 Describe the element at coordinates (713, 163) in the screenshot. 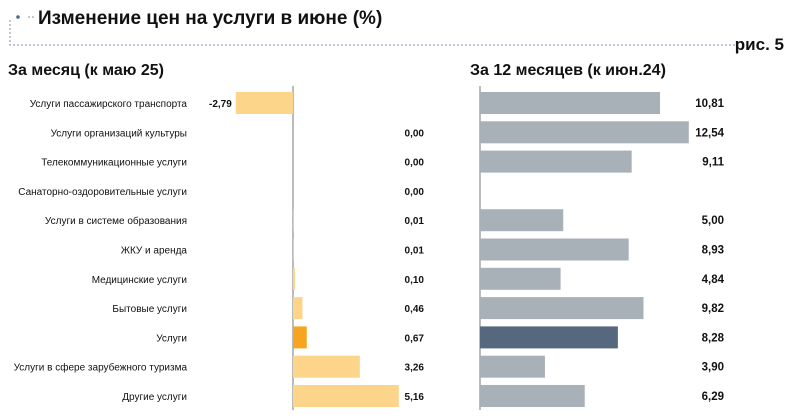

I see `right-value-label: 9,11` at that location.